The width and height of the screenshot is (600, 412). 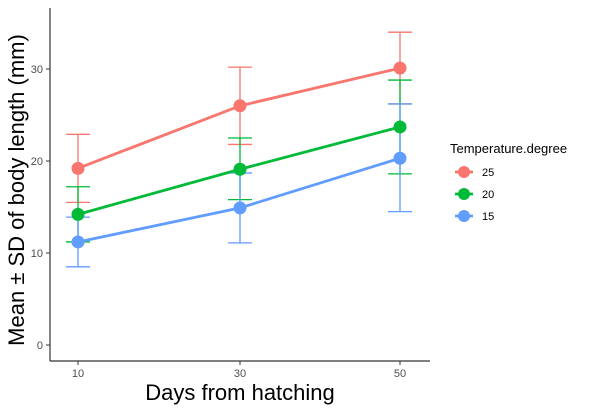 I want to click on series-line, so click(x=239, y=118).